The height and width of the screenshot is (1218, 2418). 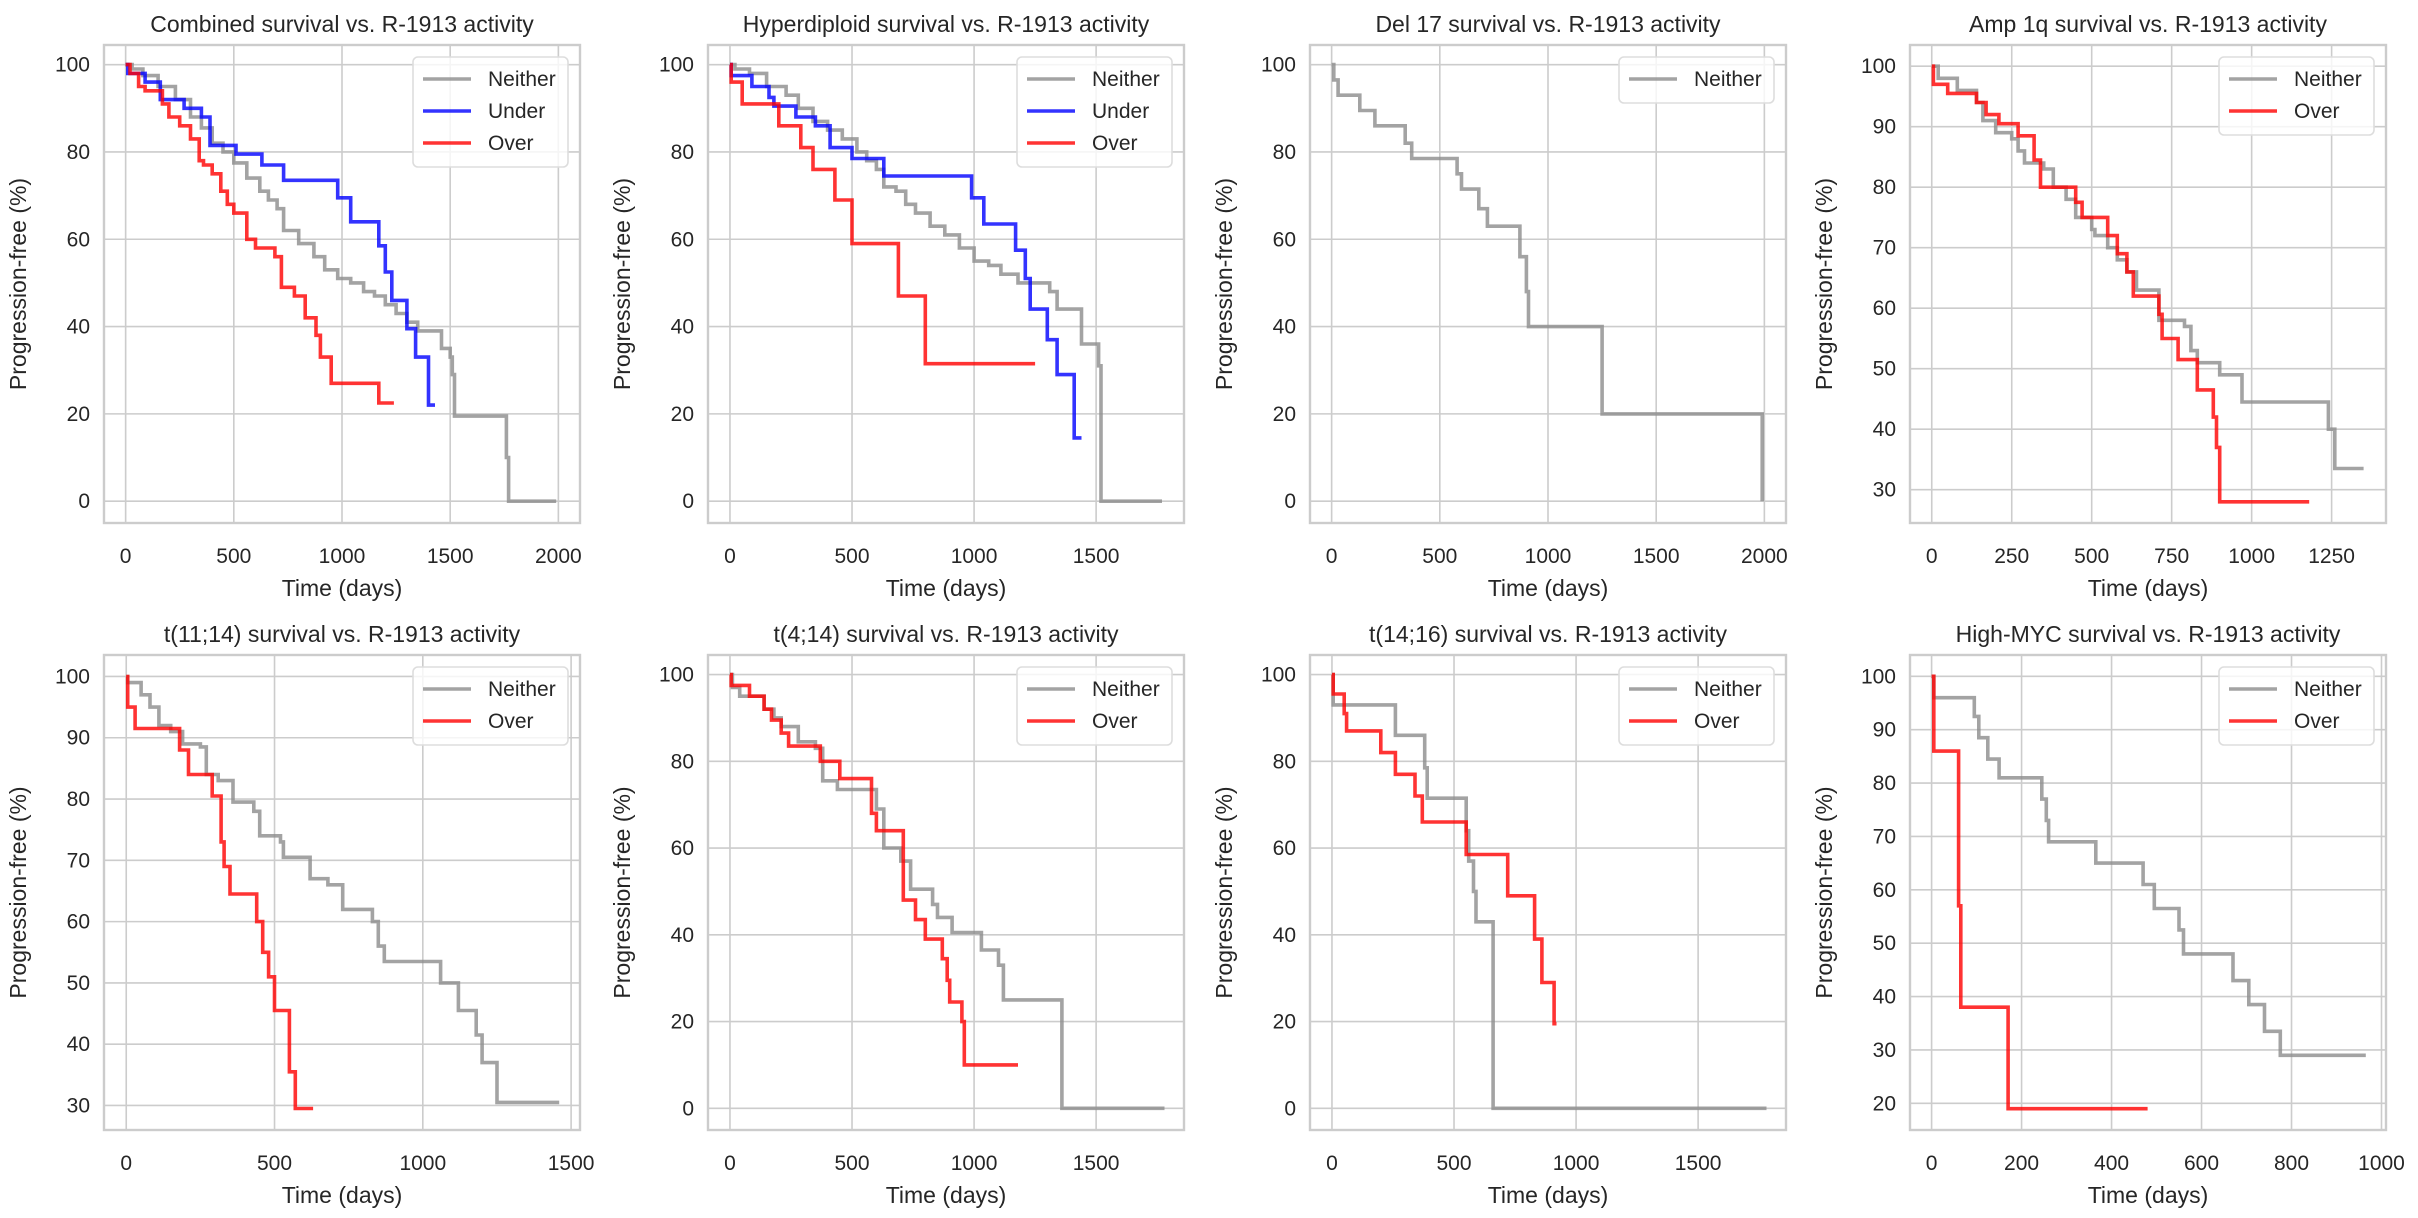 What do you see at coordinates (1764, 556) in the screenshot?
I see `x-tick-label: 2000` at bounding box center [1764, 556].